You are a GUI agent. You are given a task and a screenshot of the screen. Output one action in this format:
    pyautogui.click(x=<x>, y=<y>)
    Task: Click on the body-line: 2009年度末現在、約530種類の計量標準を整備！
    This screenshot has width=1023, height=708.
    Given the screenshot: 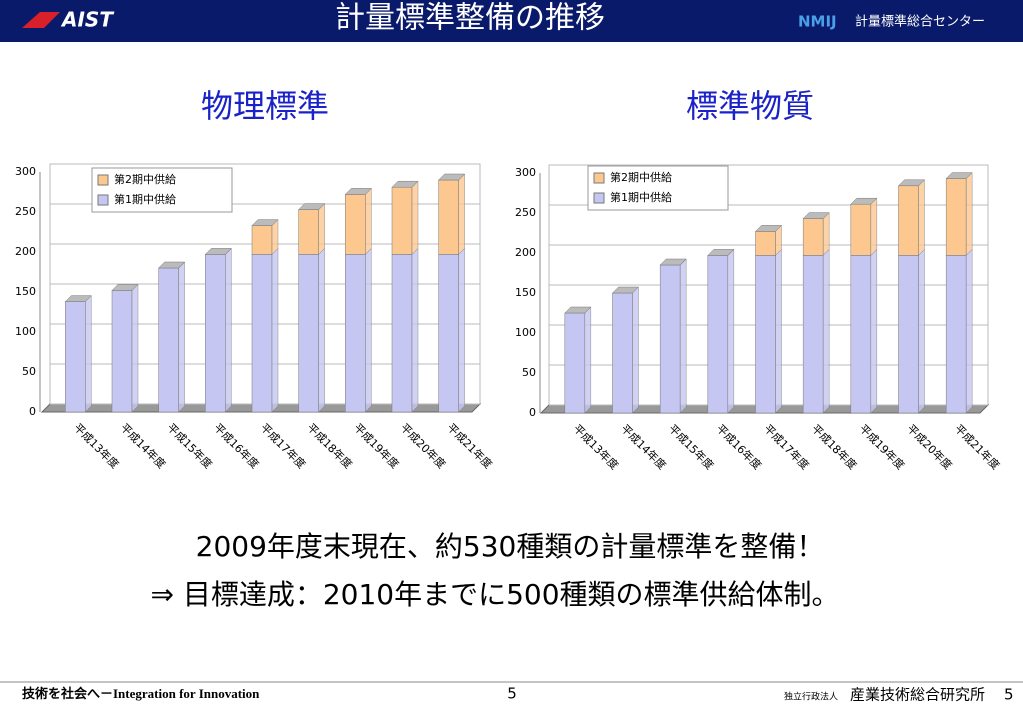 What is the action you would take?
    pyautogui.click(x=510, y=546)
    